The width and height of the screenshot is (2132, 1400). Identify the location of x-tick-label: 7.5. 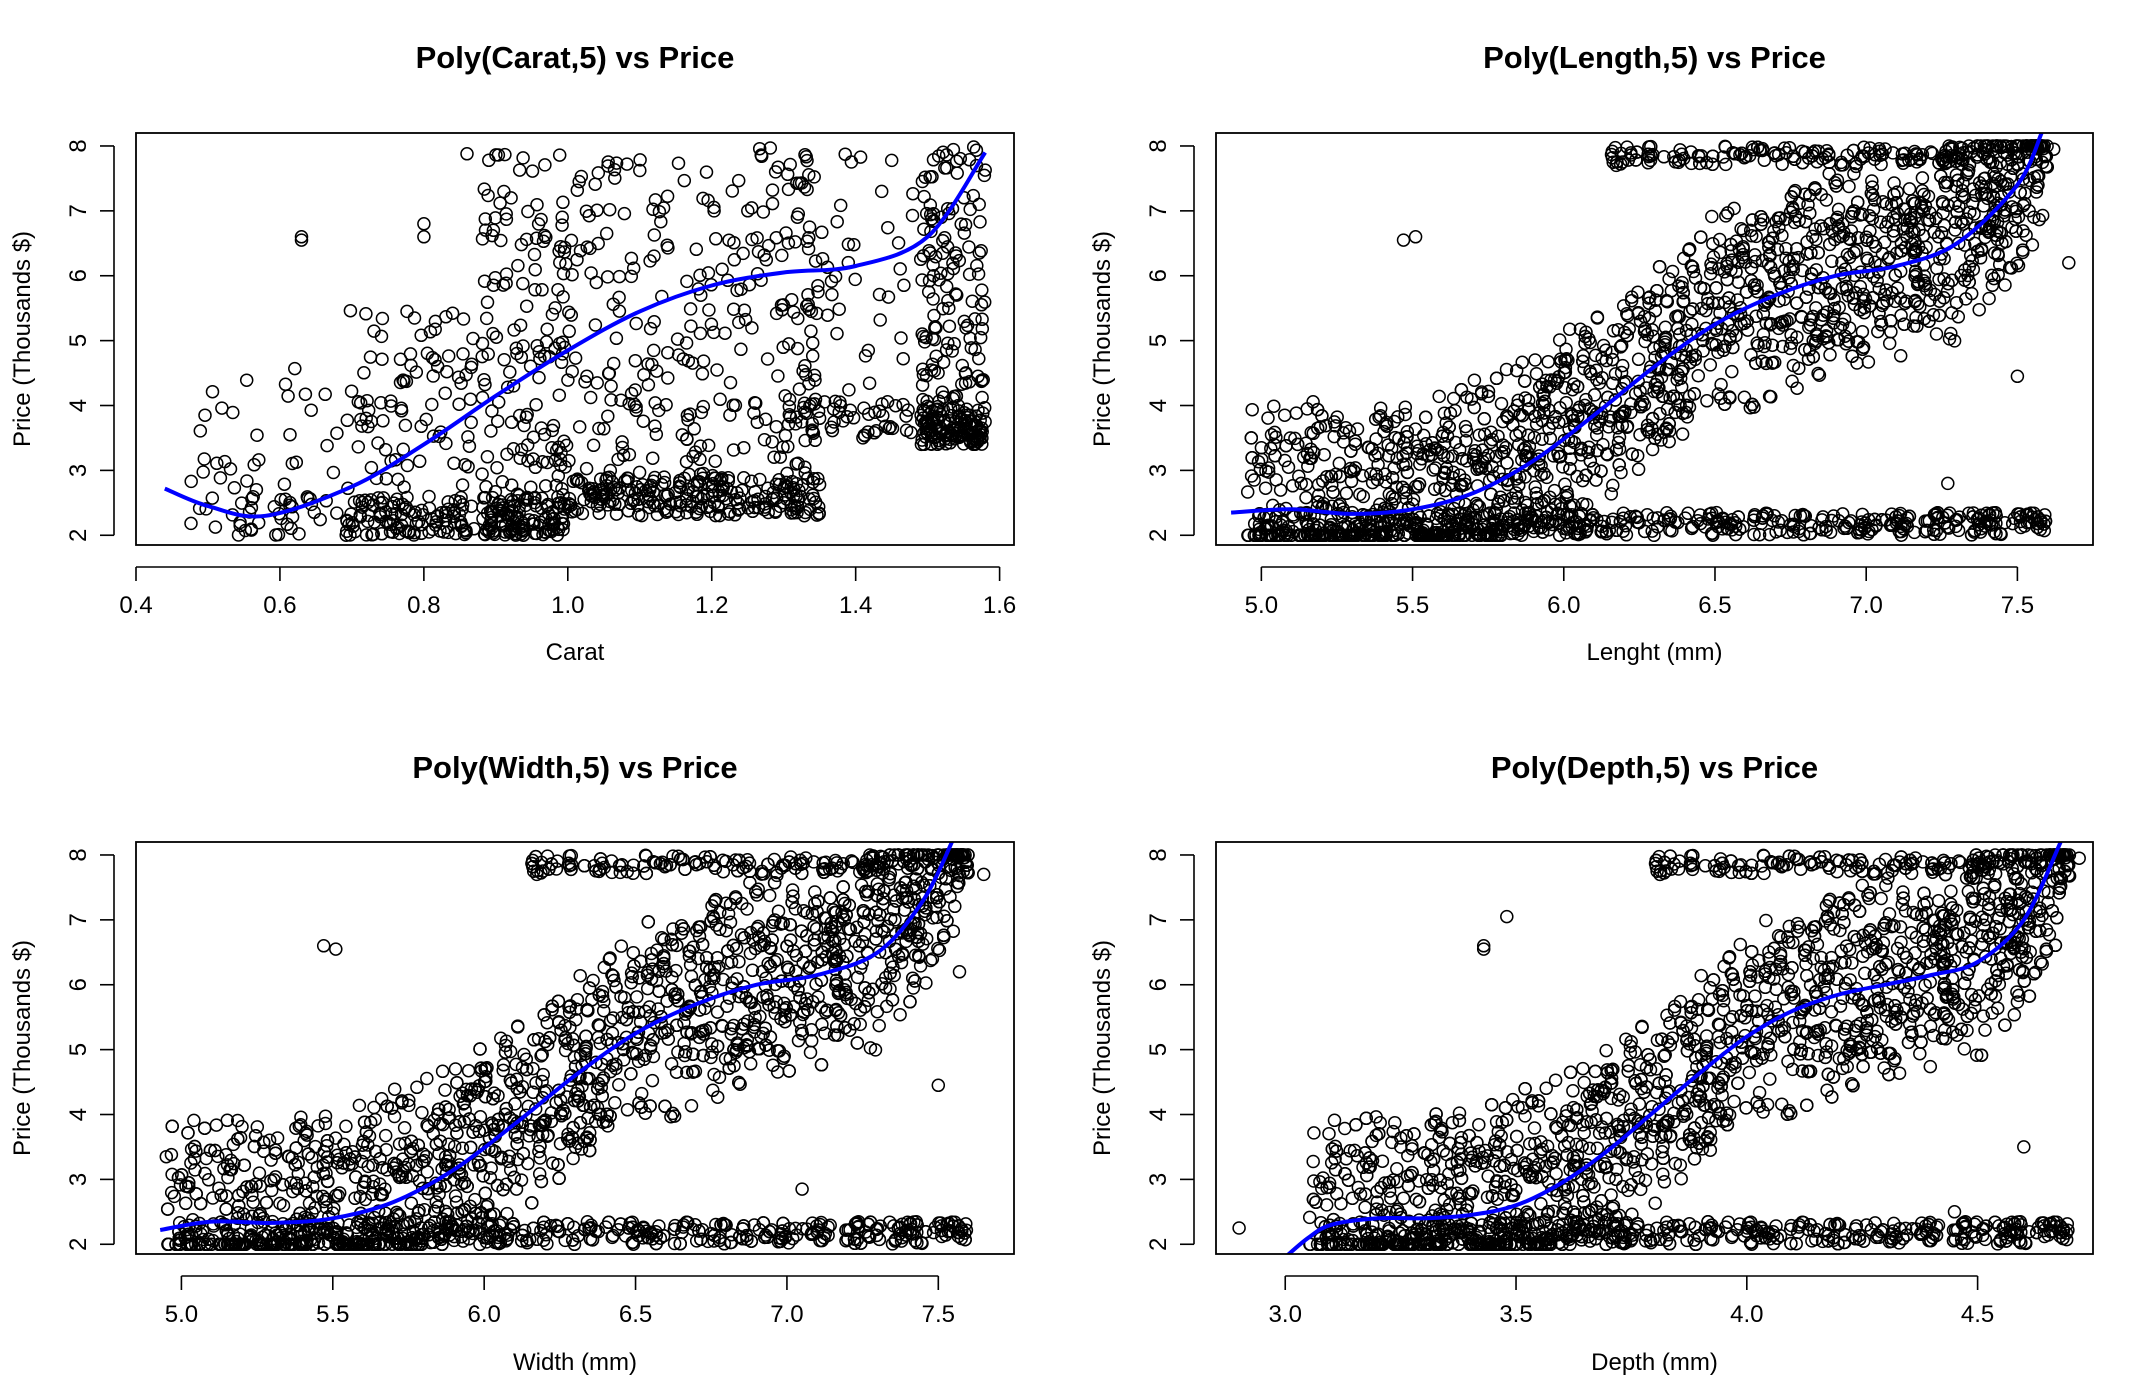
(938, 1314).